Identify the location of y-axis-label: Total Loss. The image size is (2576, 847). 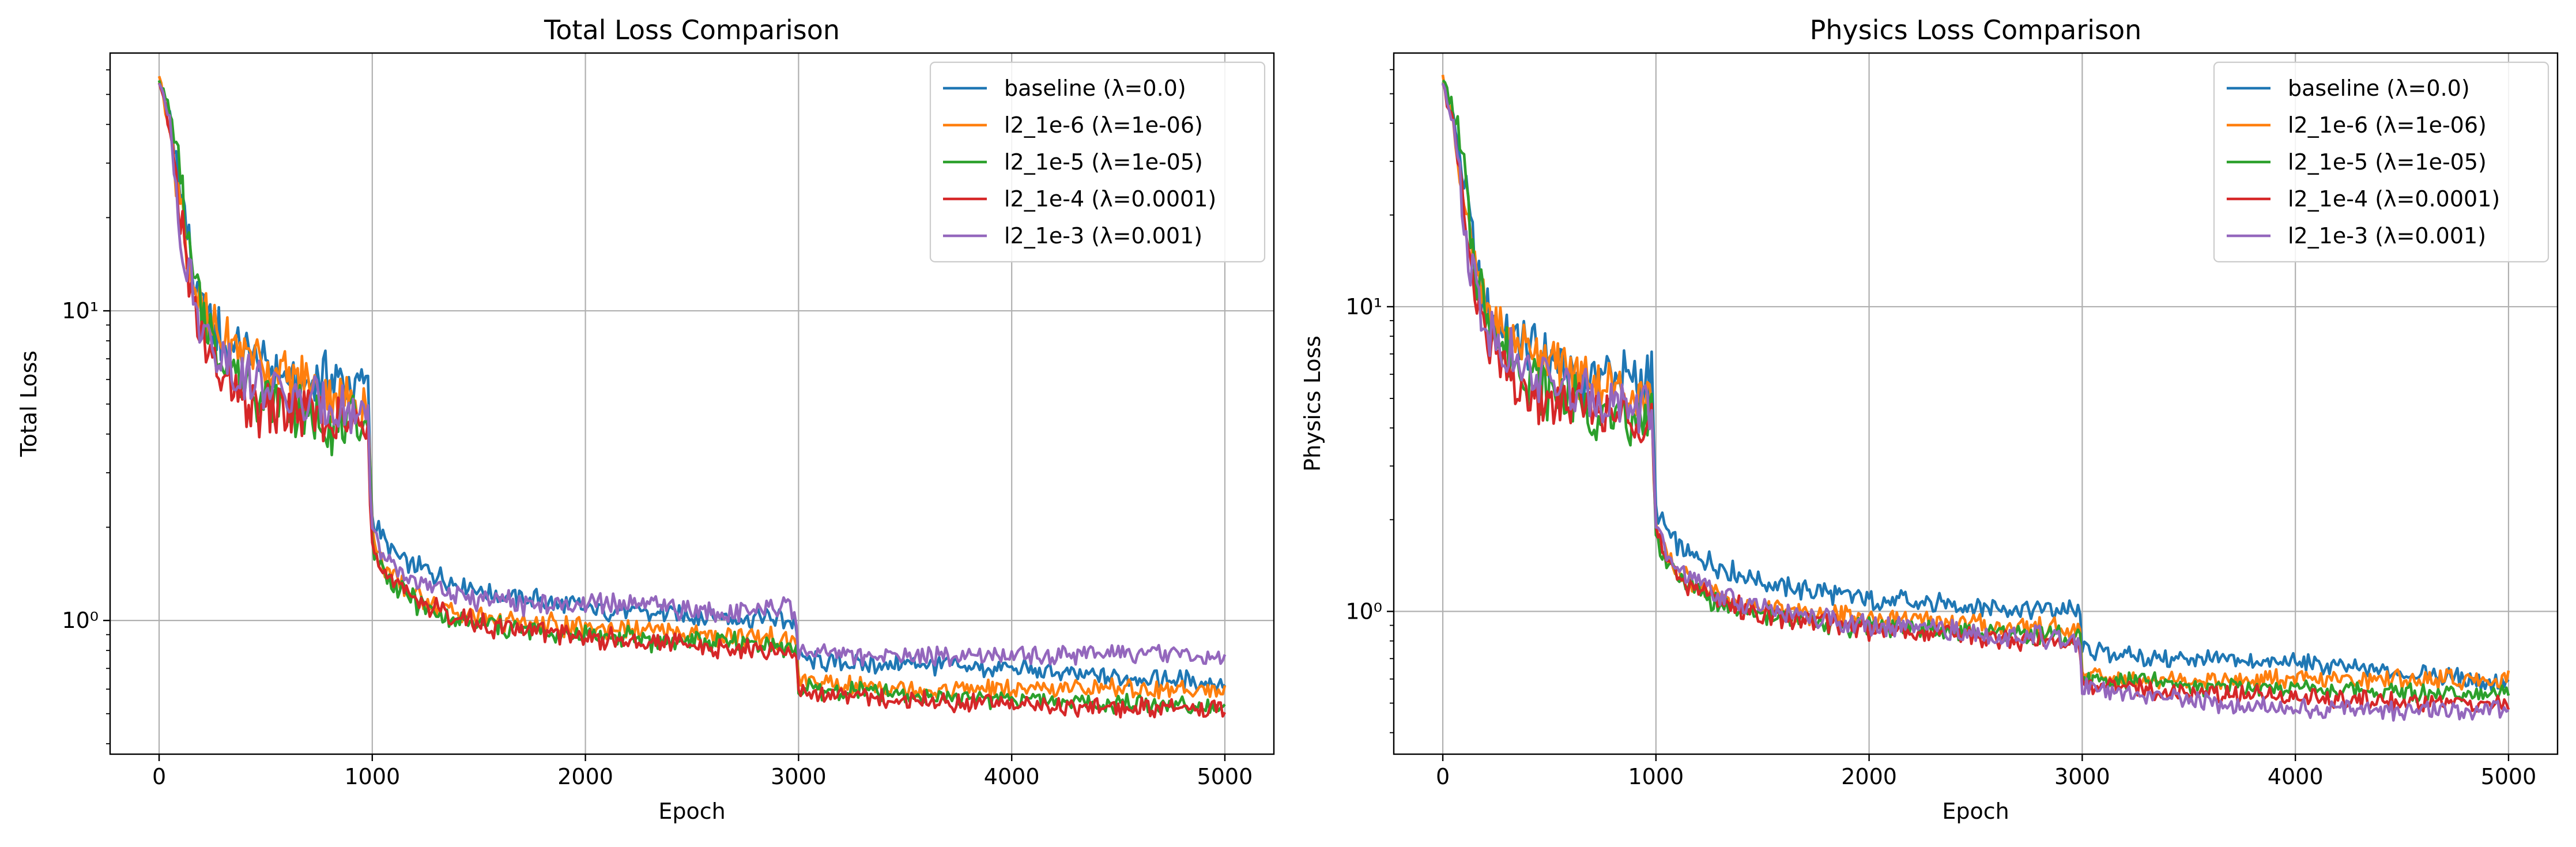
(29, 404).